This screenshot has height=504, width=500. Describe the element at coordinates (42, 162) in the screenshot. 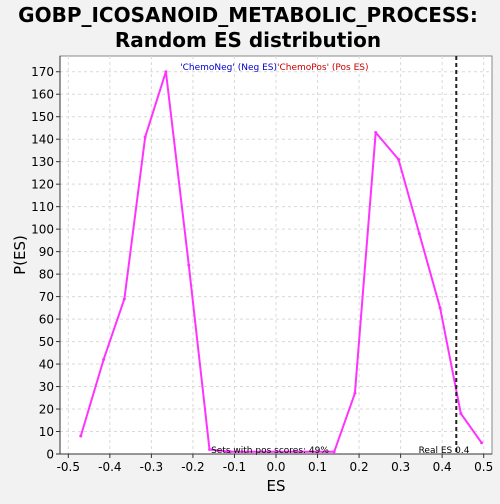

I see `y-tick-label-13: 130` at that location.